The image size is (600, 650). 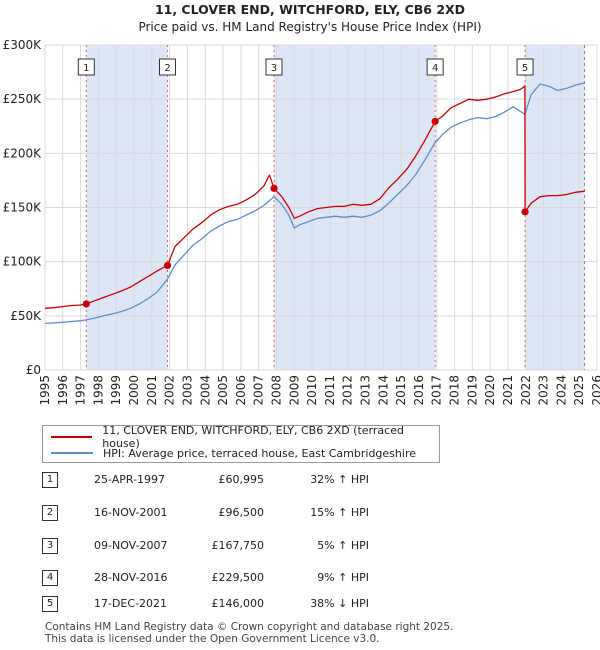 I want to click on sale-price: £60,995, so click(x=241, y=479).